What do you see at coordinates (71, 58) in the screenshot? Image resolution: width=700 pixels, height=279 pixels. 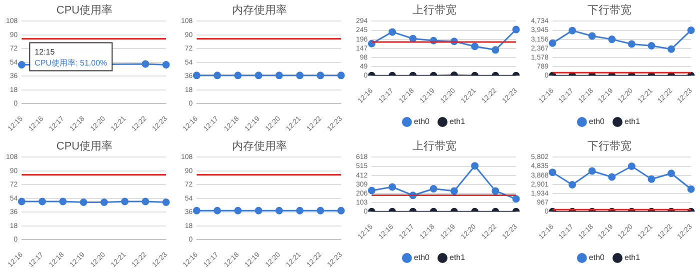 I see `annotation: 12:15 CPU使用率: 51.00%` at bounding box center [71, 58].